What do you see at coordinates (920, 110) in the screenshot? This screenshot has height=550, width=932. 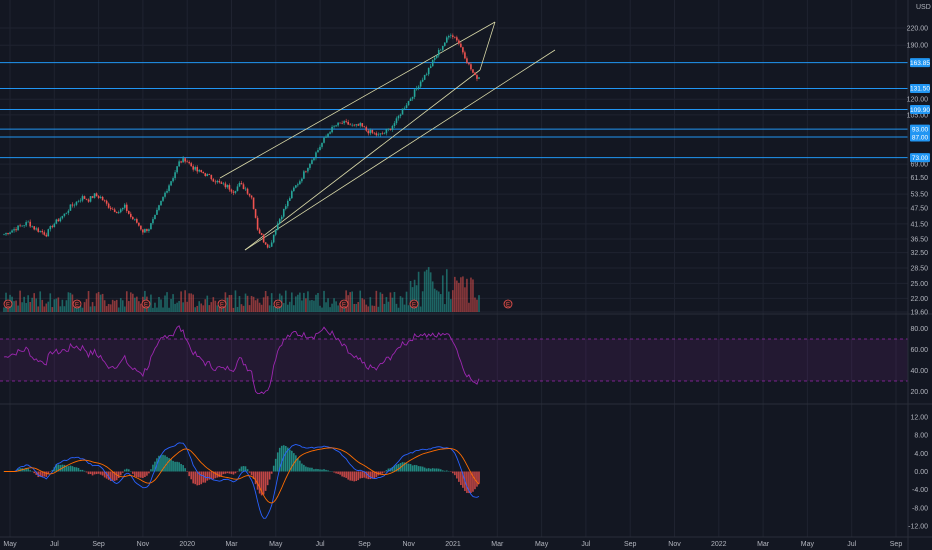 I see `svg-text: 109.90` at bounding box center [920, 110].